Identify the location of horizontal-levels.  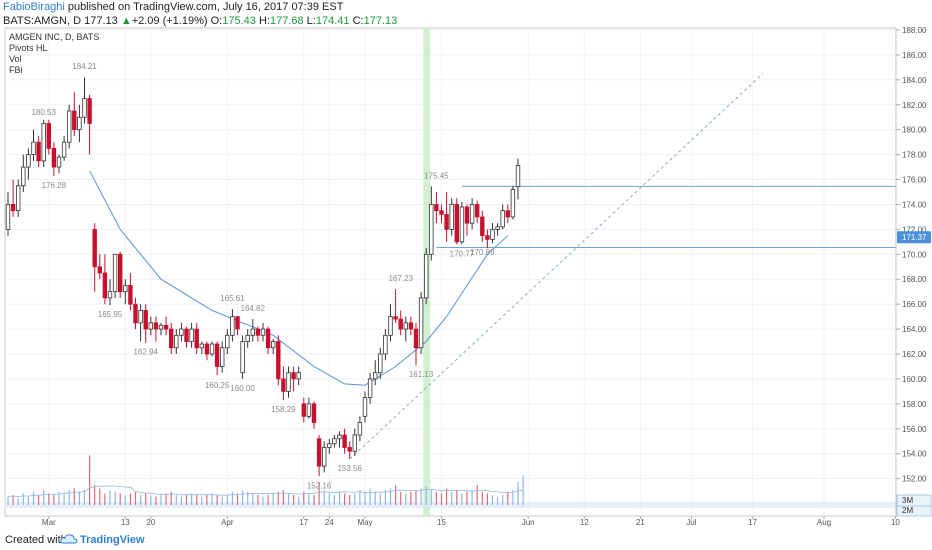
(666, 216).